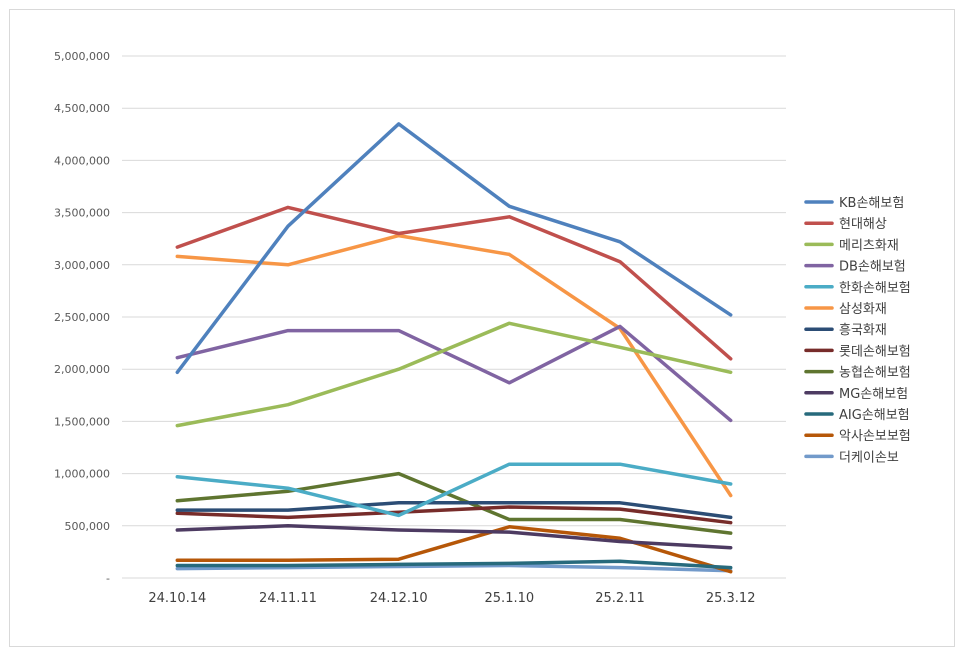 The height and width of the screenshot is (660, 966). What do you see at coordinates (108, 578) in the screenshot?
I see `y-tick-label: -` at bounding box center [108, 578].